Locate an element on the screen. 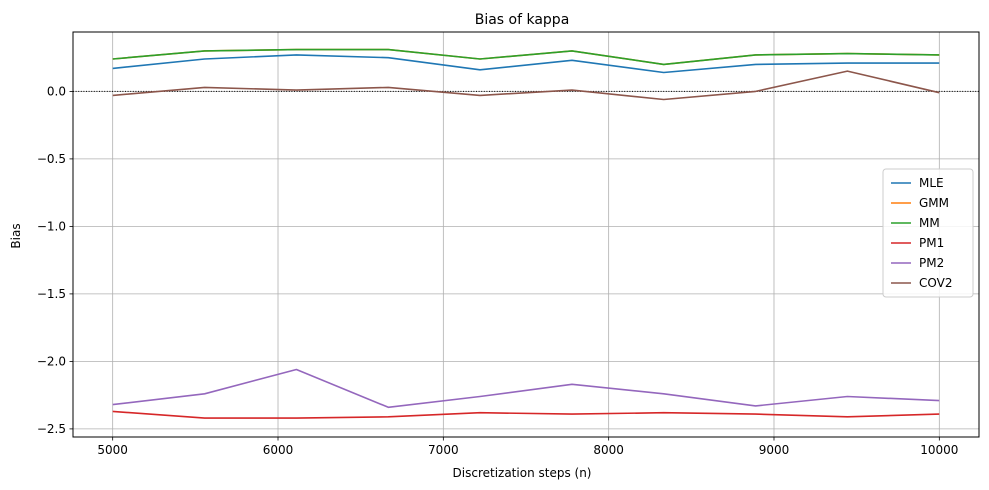 This screenshot has height=490, width=989. series-line-mle is located at coordinates (526, 64).